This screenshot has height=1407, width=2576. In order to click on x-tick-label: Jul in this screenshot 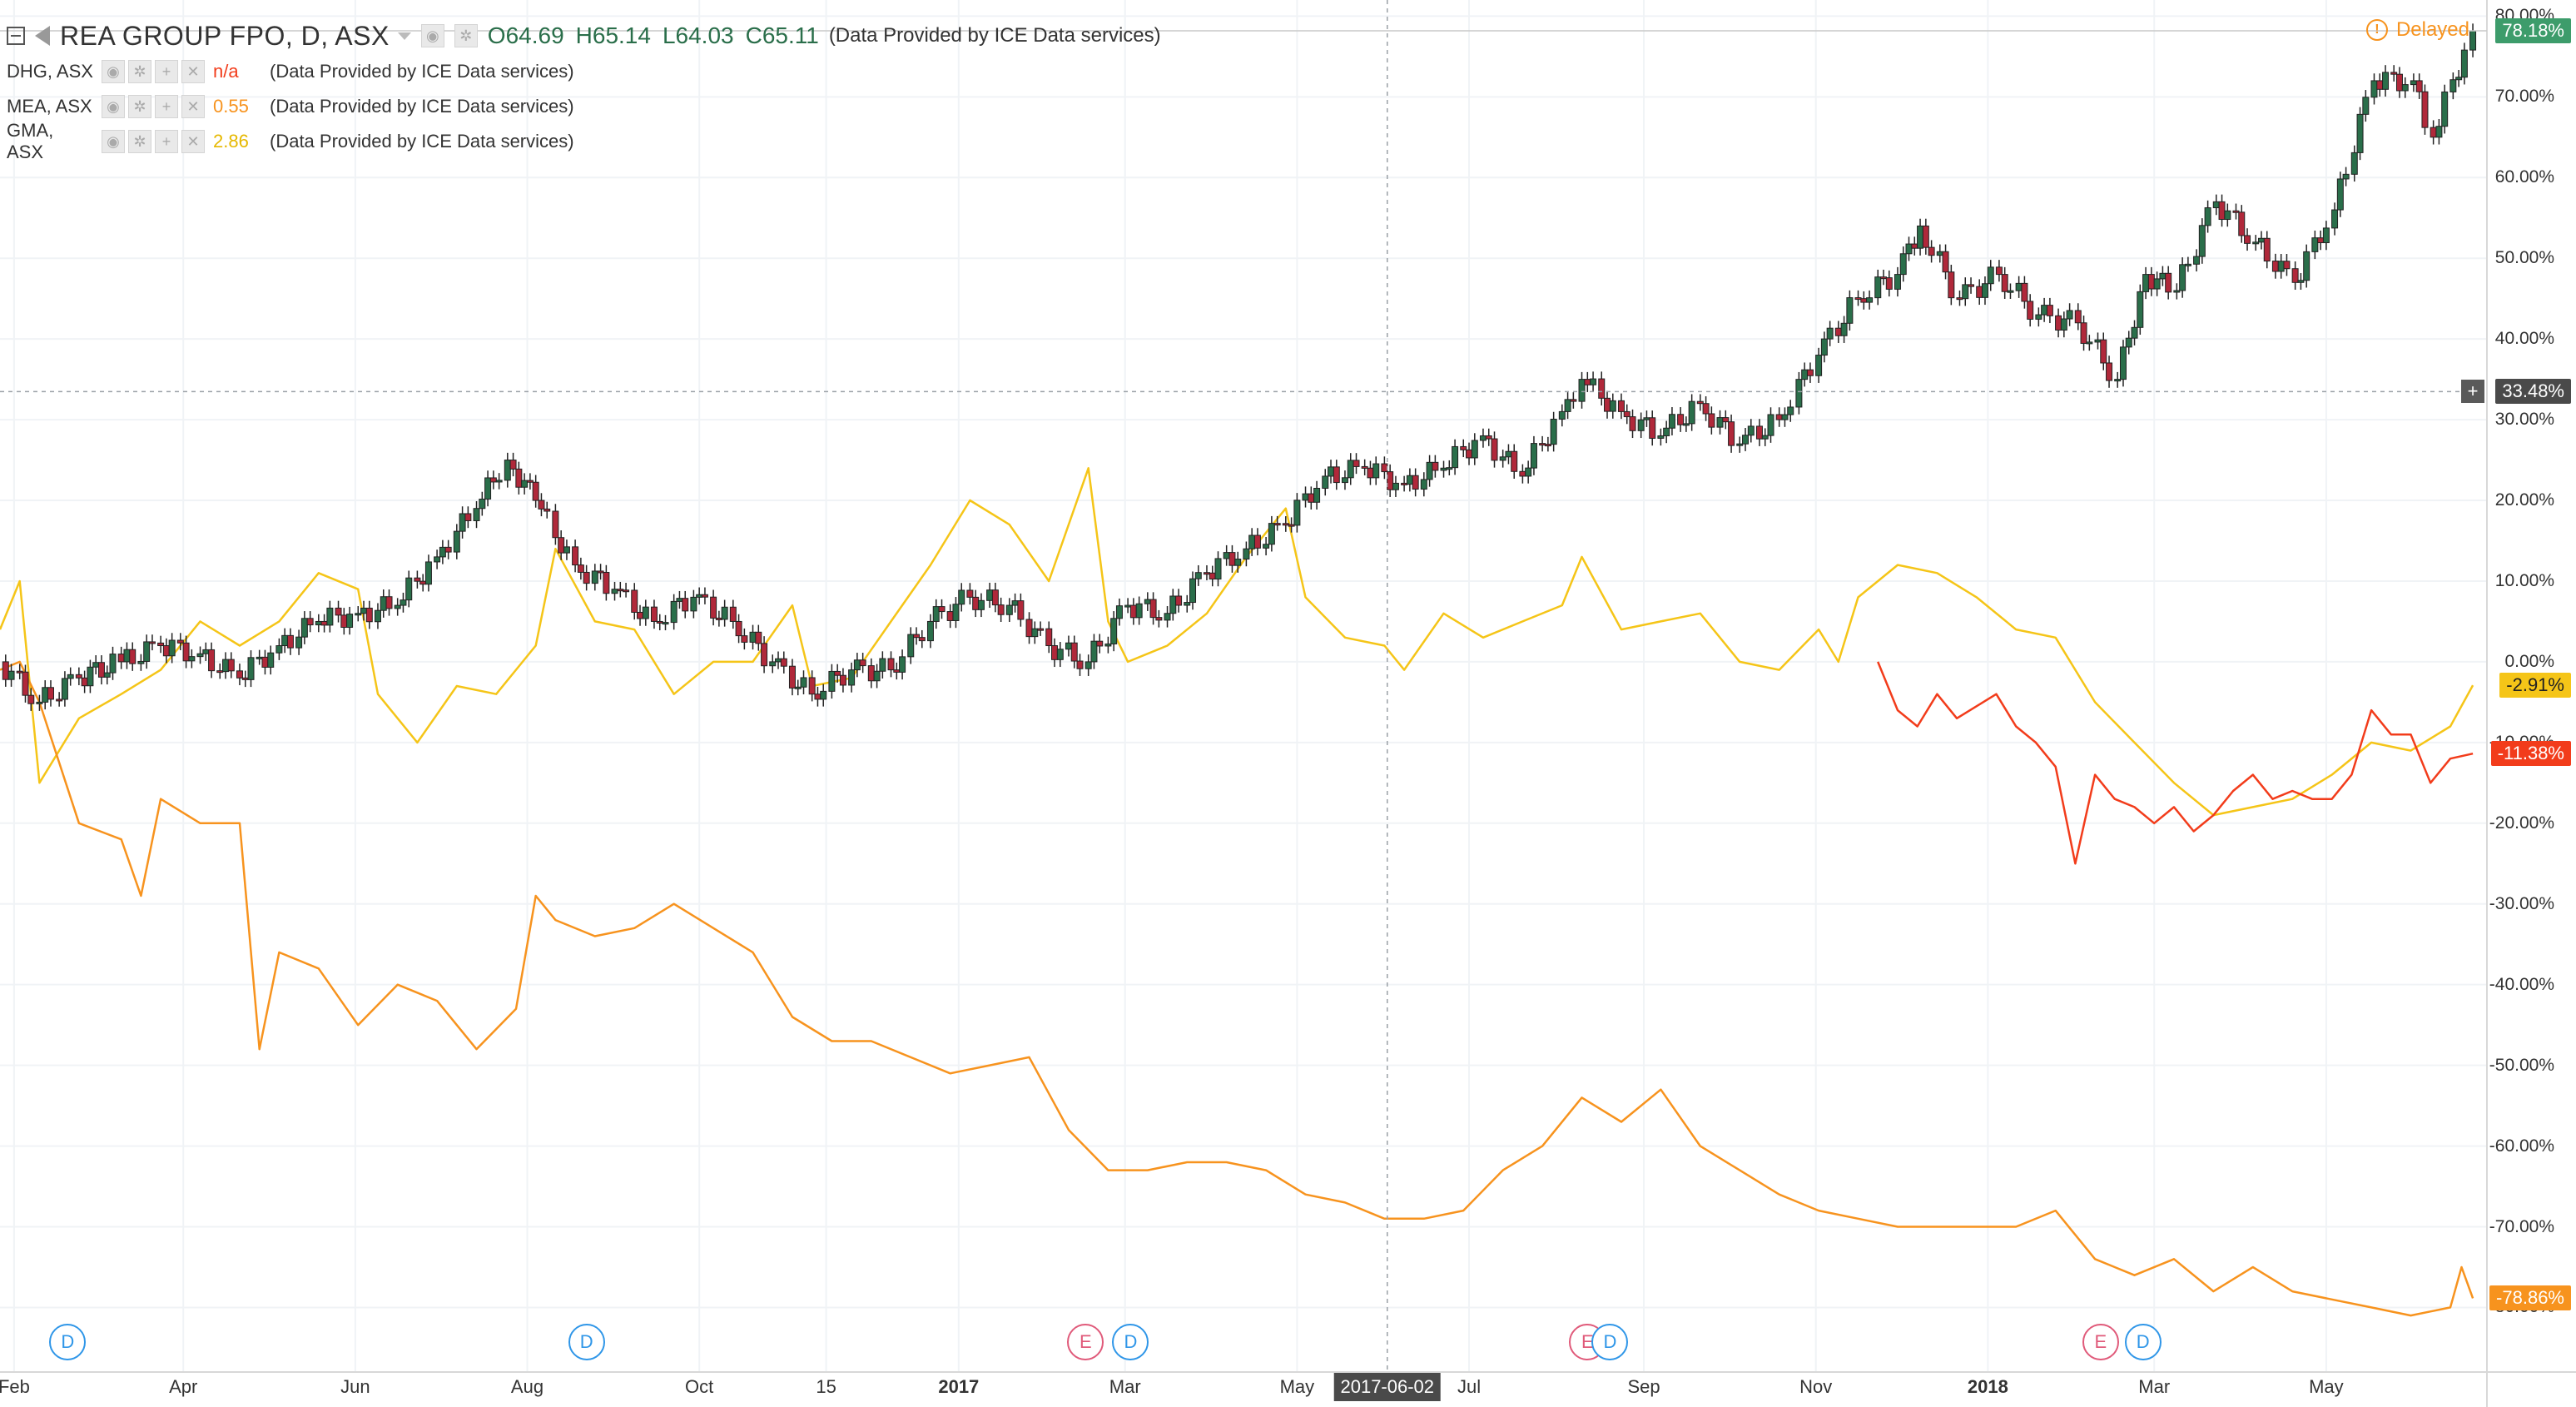, I will do `click(1469, 1386)`.